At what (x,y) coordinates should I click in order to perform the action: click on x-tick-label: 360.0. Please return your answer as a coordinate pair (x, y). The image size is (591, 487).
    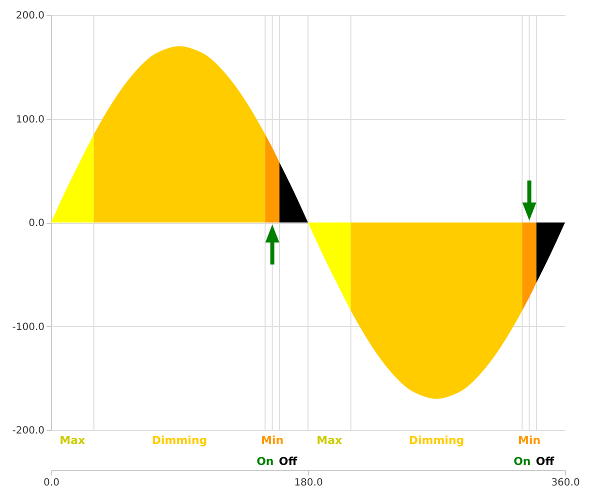
    Looking at the image, I should click on (565, 482).